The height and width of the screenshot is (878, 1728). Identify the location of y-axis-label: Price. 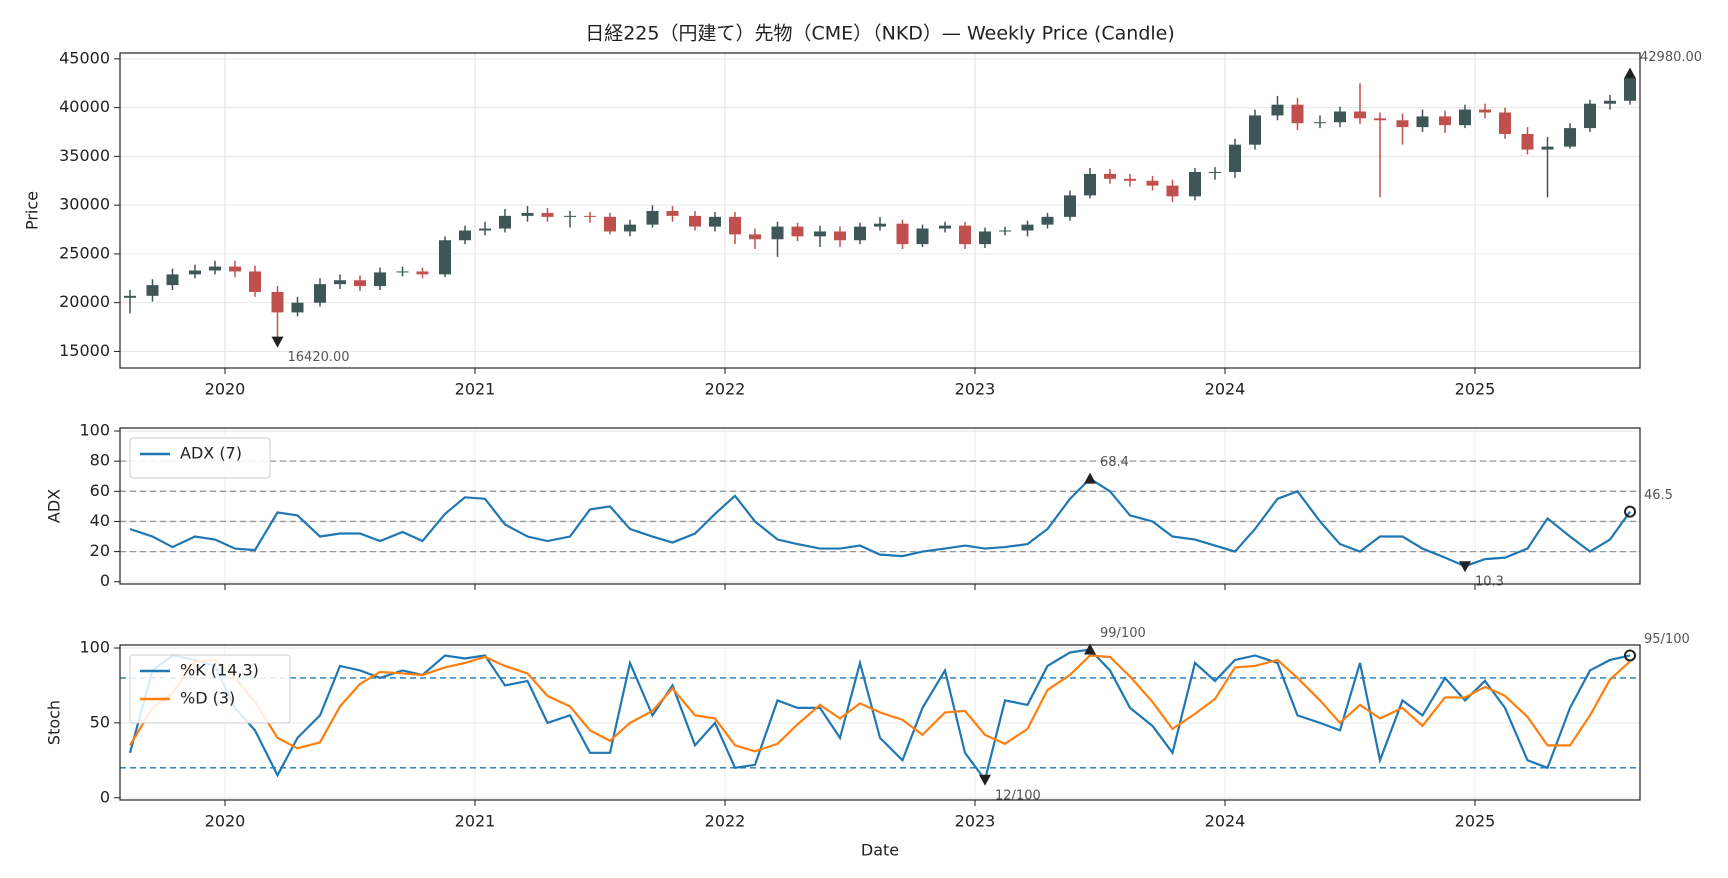
(32, 210).